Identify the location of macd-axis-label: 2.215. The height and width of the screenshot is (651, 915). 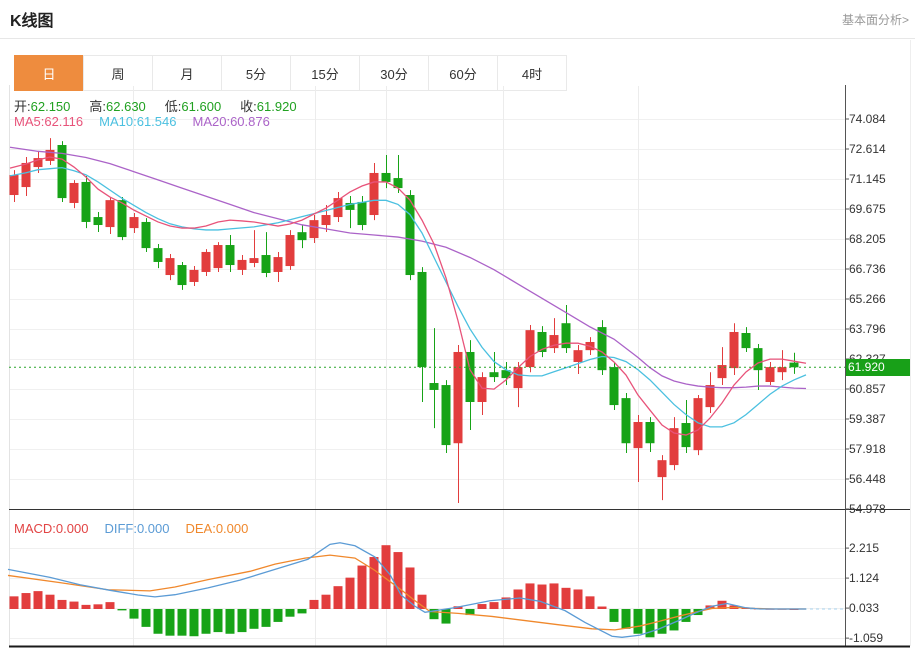
(864, 548).